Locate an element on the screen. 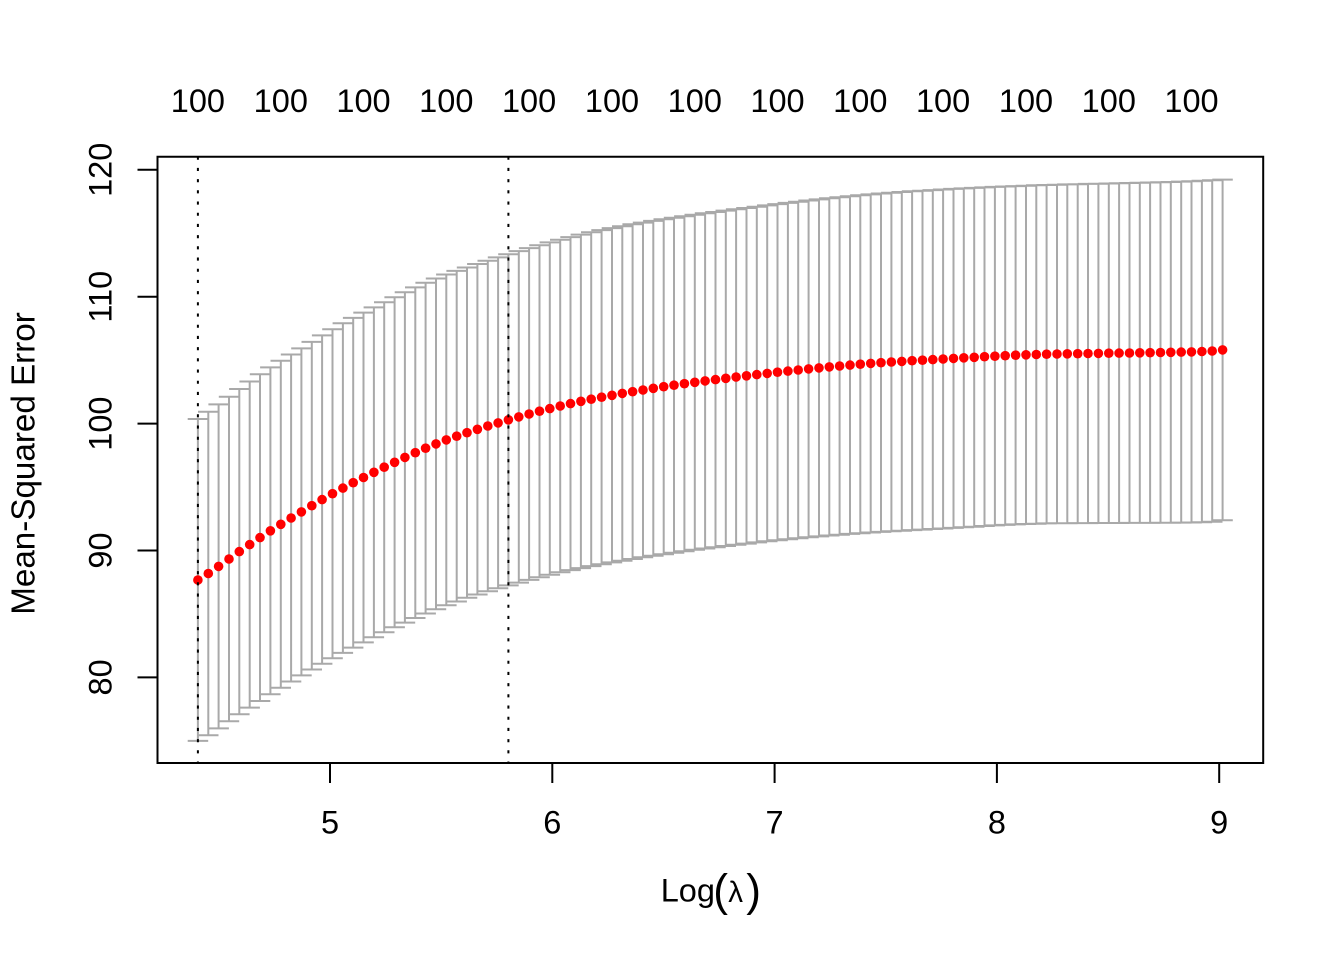 The height and width of the screenshot is (960, 1344). svg-text: 90 is located at coordinates (100, 550).